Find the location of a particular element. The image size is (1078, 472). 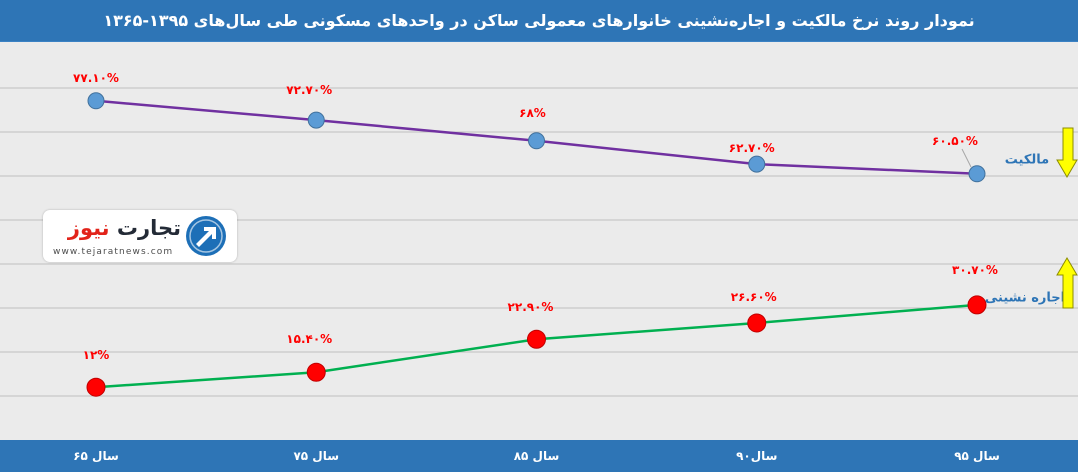

data-label: ۷۷.۱۰% is located at coordinates (96, 78).